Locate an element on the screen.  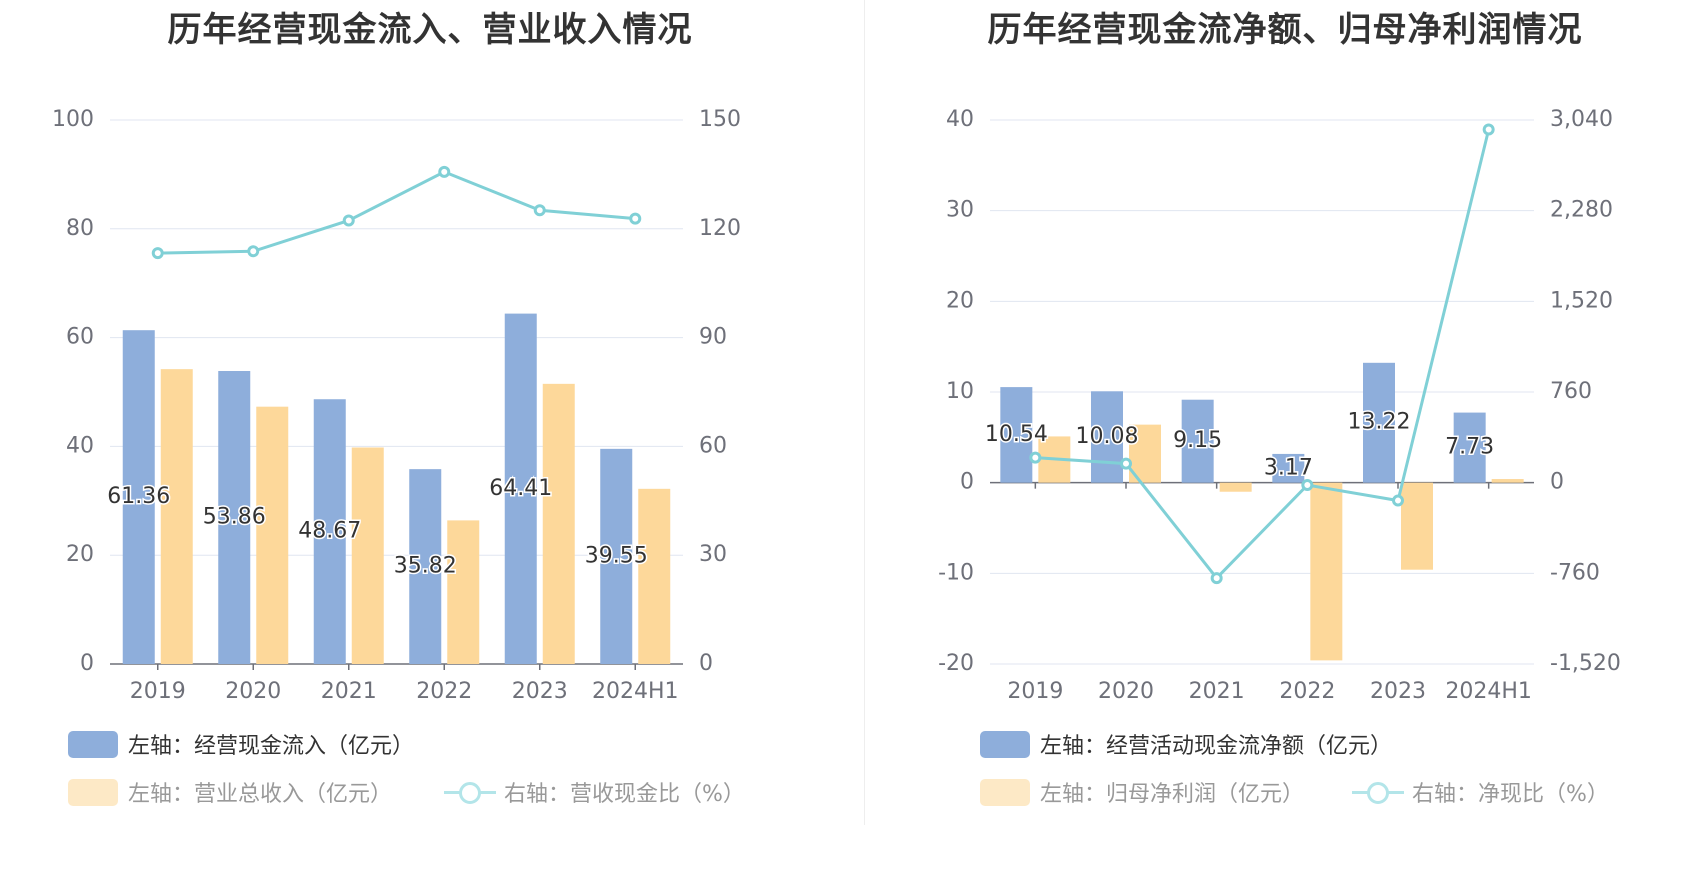
x-axis-tick-label: 2024H1 is located at coordinates (1488, 691).